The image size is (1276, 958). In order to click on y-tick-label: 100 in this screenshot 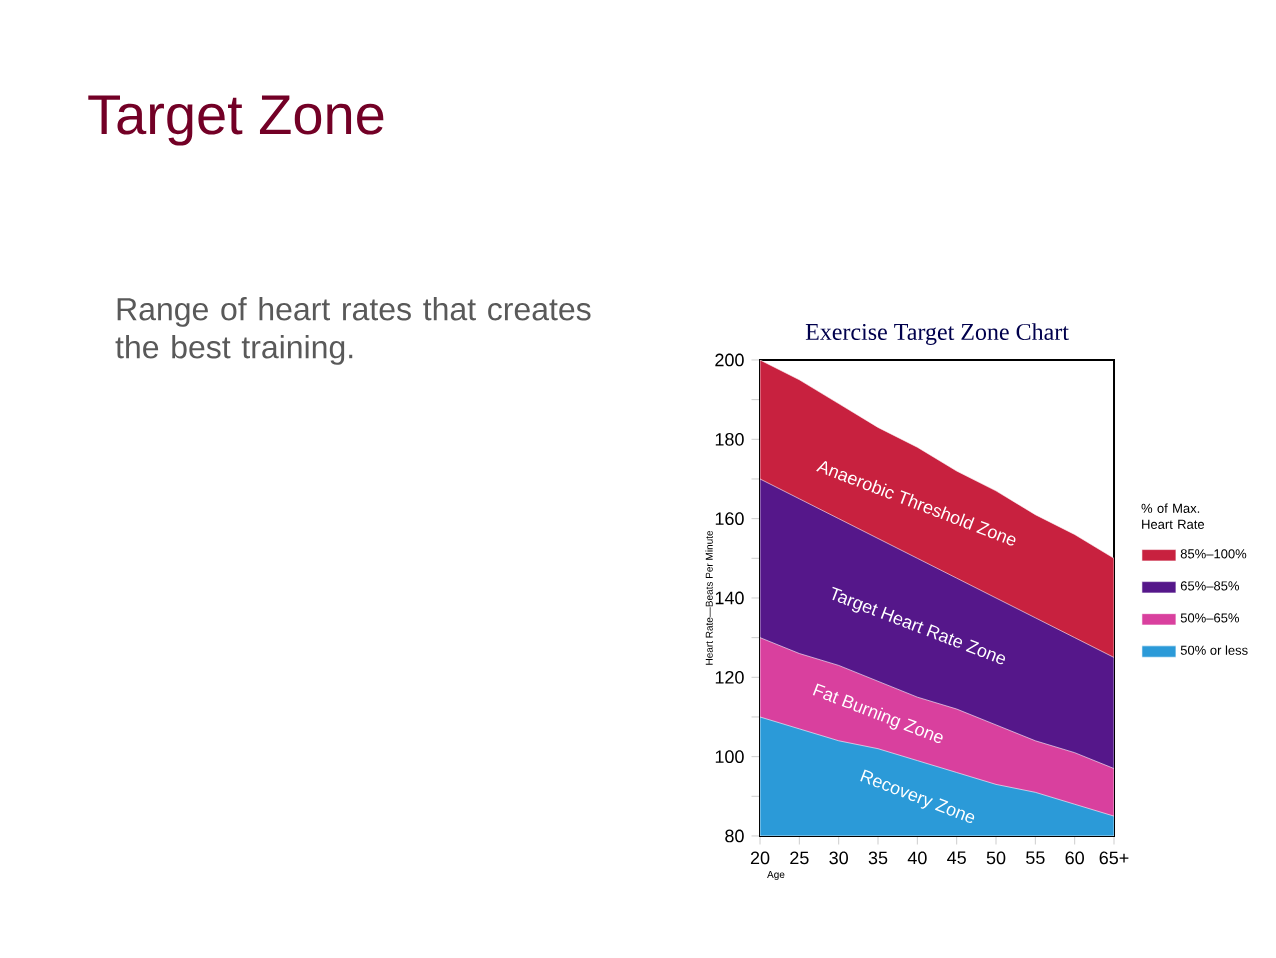, I will do `click(729, 757)`.